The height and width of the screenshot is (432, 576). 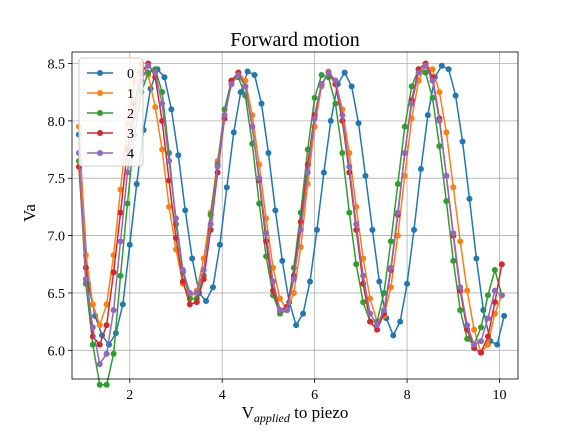 I want to click on y-tick-label: 8.0, so click(x=57, y=122).